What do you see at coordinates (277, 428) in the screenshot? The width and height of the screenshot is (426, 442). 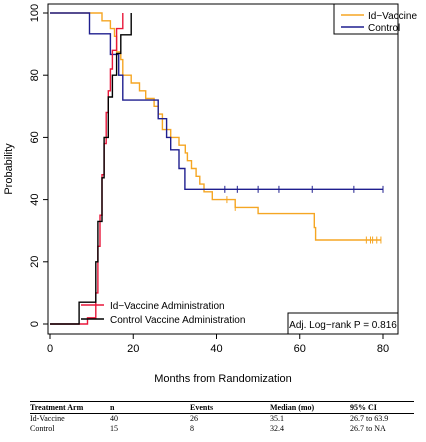 I see `cell-median: 32.4` at bounding box center [277, 428].